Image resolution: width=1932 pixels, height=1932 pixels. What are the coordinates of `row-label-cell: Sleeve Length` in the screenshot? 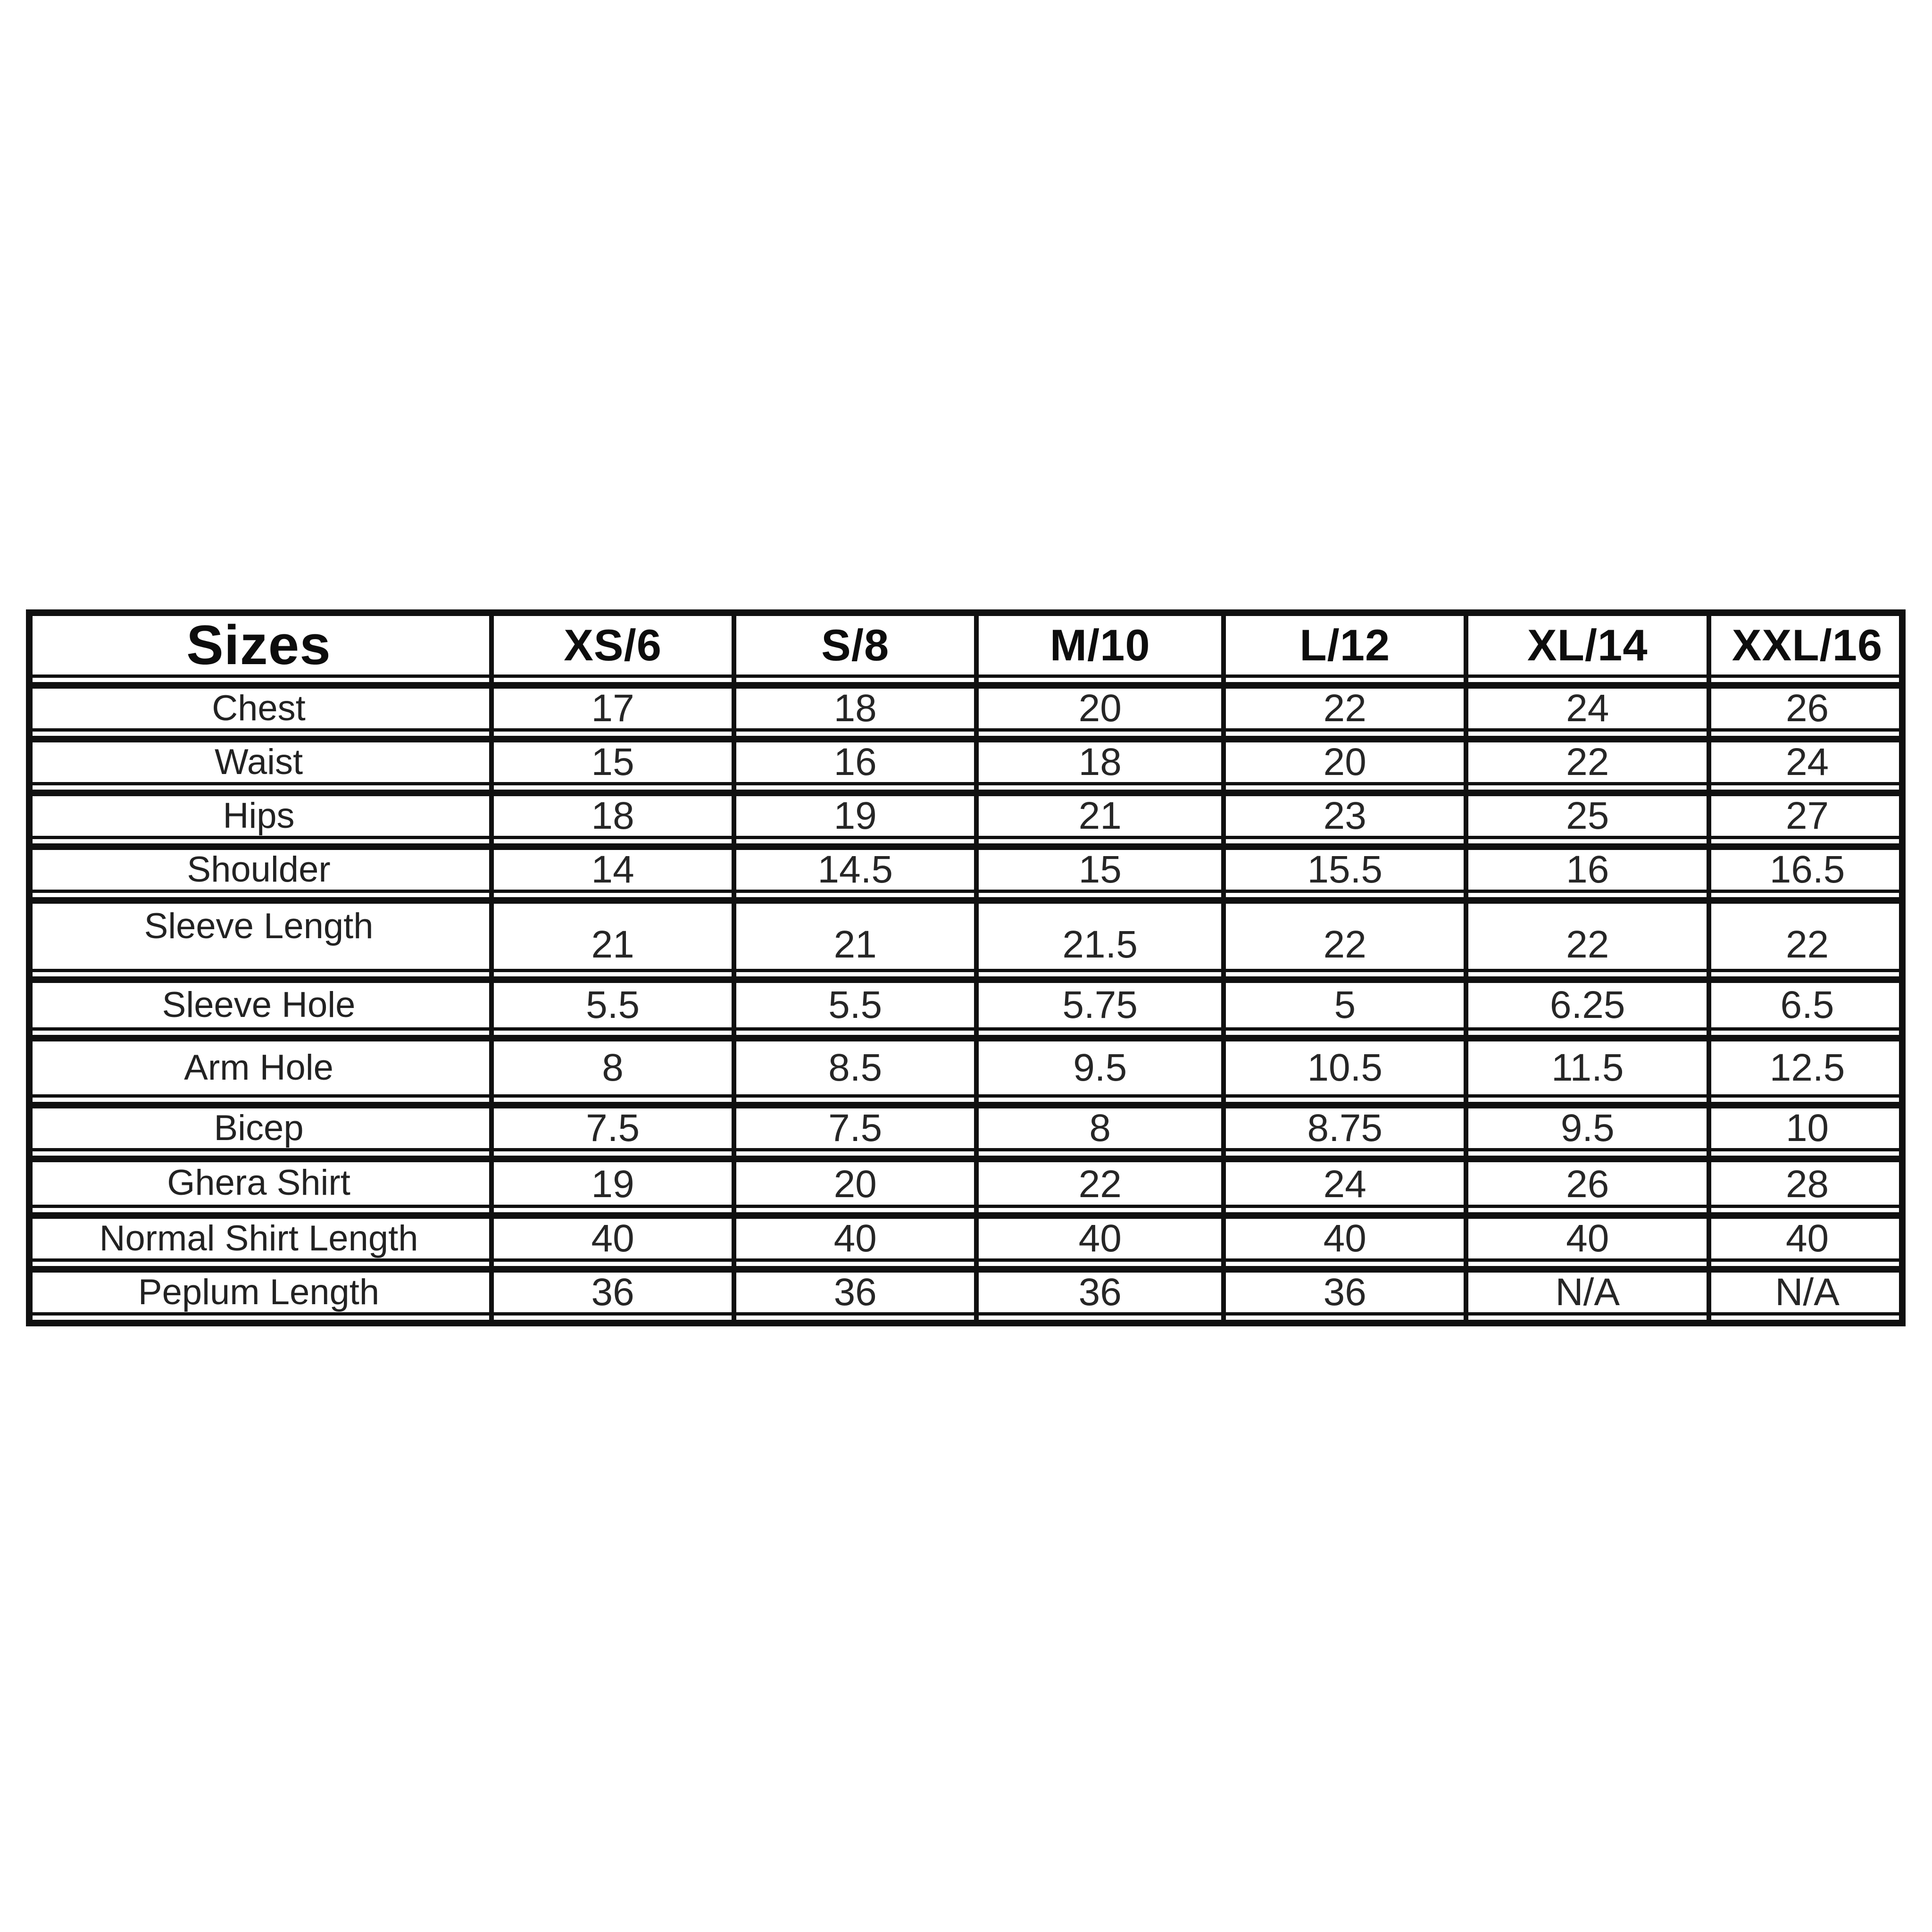 It's located at (259, 926).